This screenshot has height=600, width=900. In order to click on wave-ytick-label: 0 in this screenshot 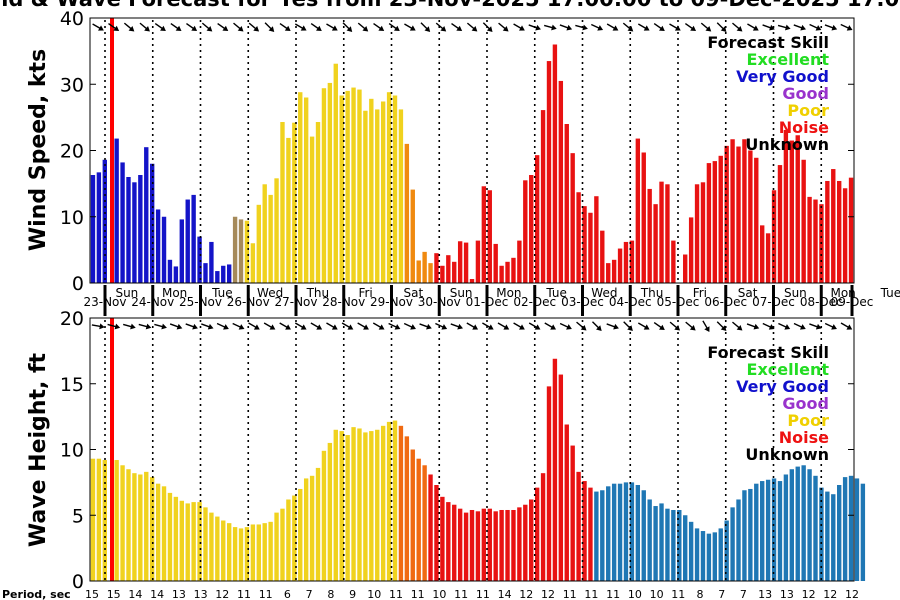, I will do `click(78, 582)`.